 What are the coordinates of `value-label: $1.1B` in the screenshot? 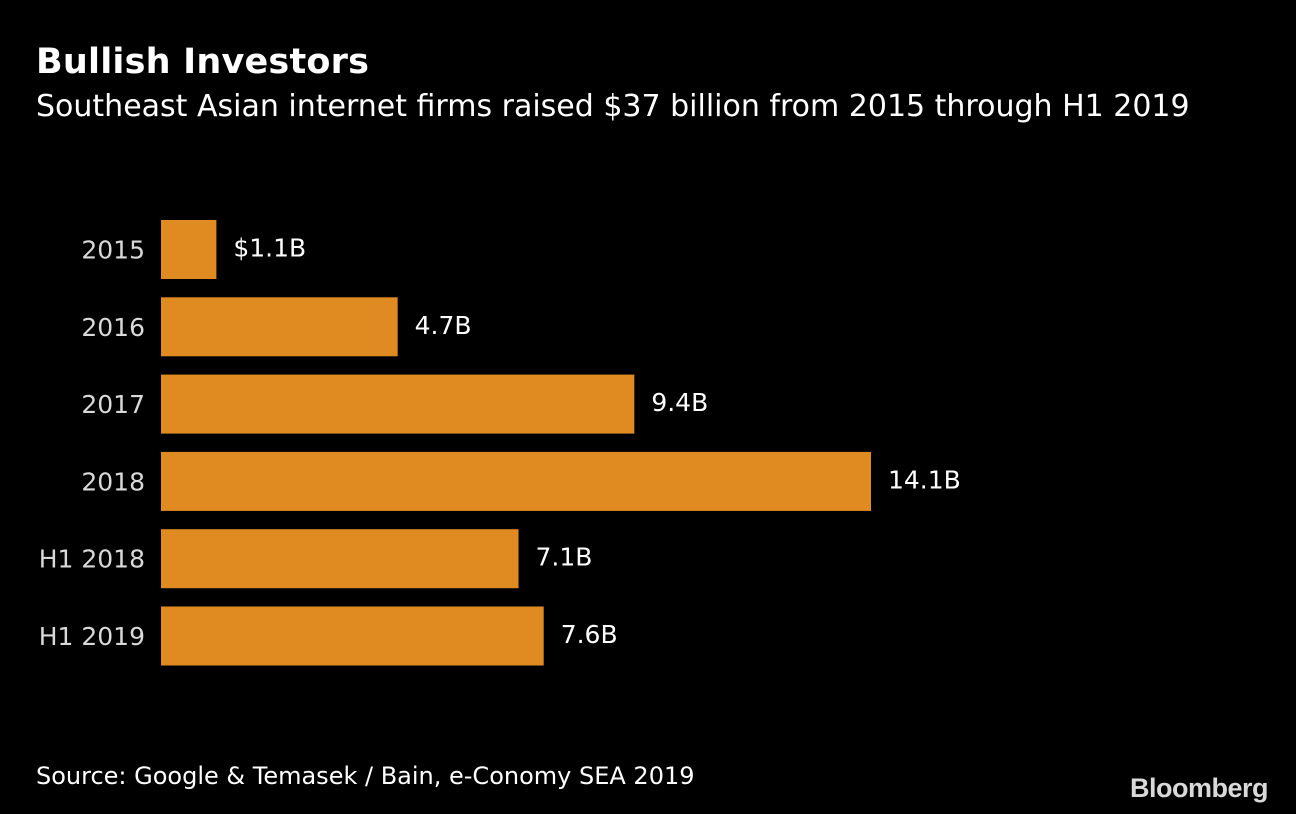 It's located at (269, 248).